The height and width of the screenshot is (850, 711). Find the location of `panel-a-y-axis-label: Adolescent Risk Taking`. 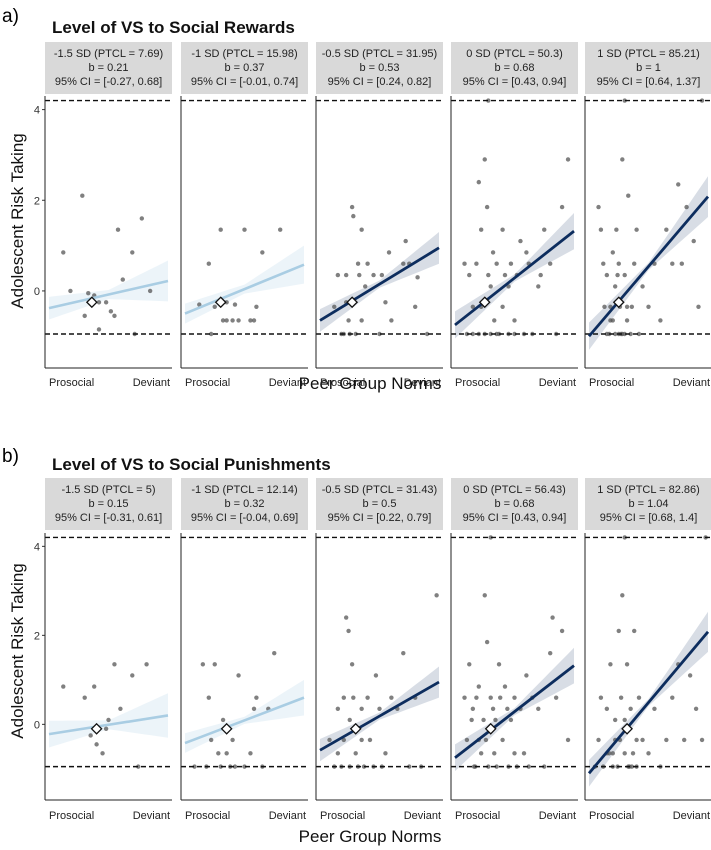

panel-a-y-axis-label: Adolescent Risk Taking is located at coordinates (17, 220).